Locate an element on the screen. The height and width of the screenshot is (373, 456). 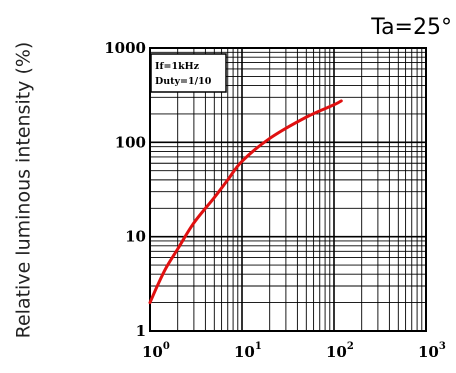
y-tick-label: 1000 is located at coordinates (125, 48).